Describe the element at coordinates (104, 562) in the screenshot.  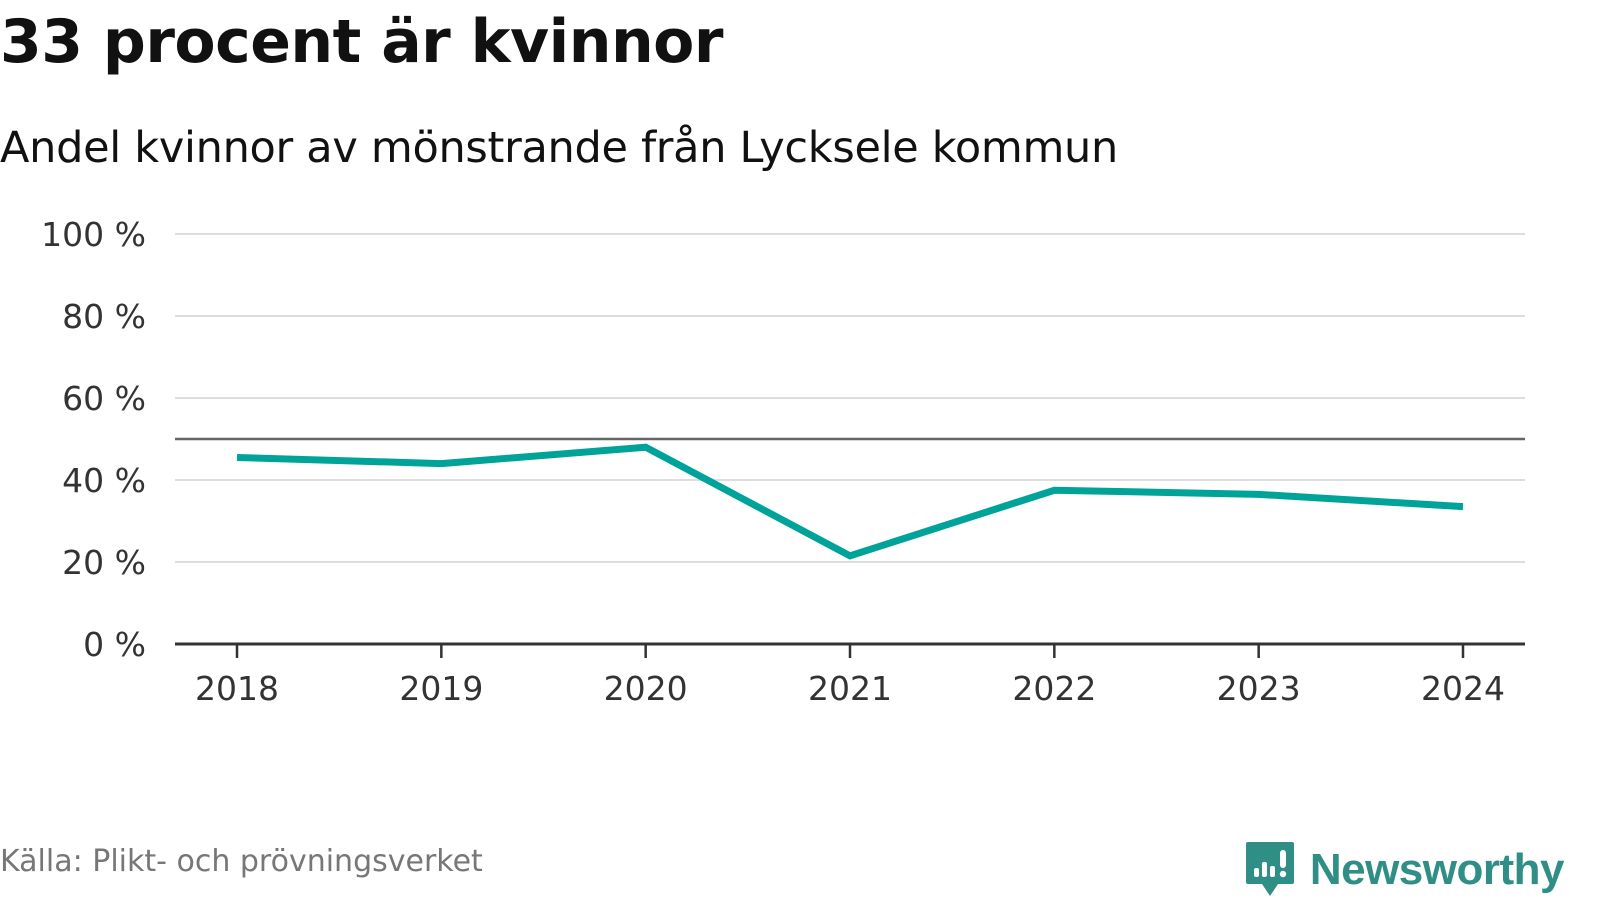
I see `y-tick-label: 20 %` at that location.